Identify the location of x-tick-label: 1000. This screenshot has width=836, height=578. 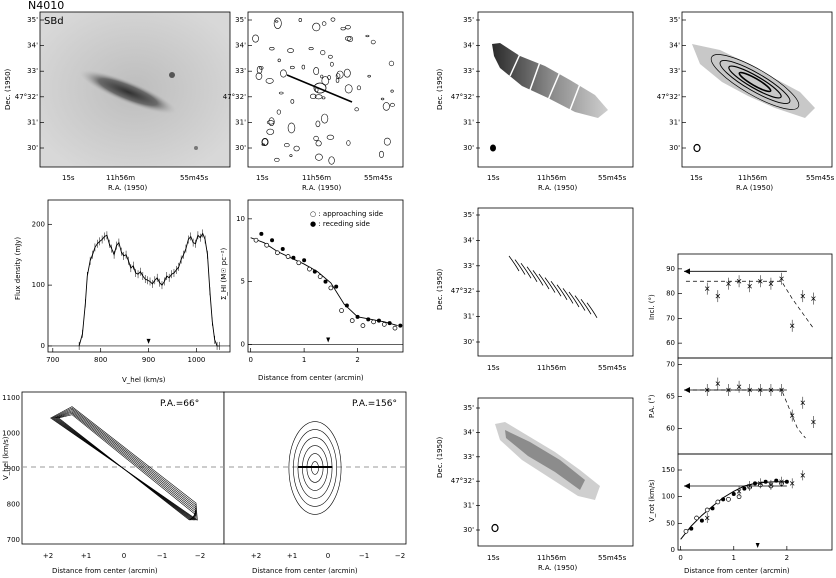
(197, 360).